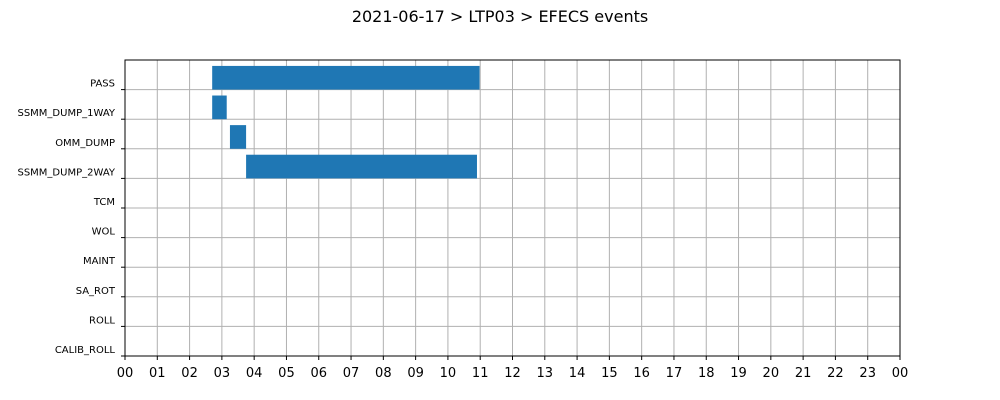 This screenshot has width=1000, height=400. Describe the element at coordinates (512, 373) in the screenshot. I see `x-tick-label: 12` at that location.